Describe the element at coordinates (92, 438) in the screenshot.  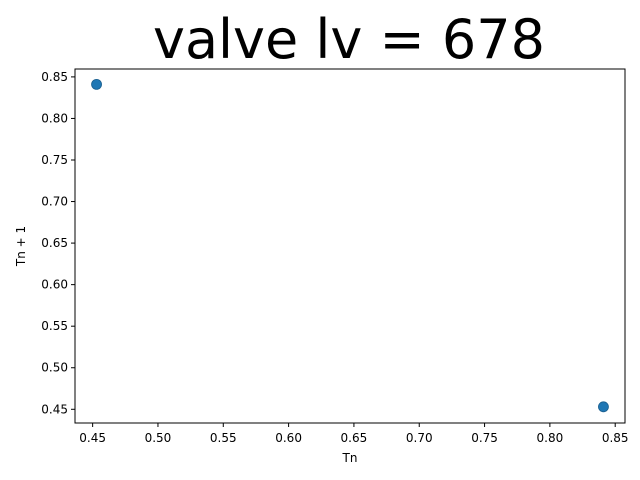
I see `x-tick-label: 0.45` at that location.